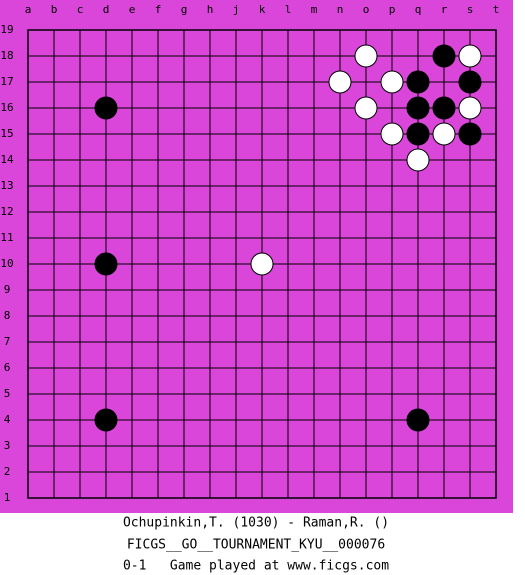 The image size is (525, 575). What do you see at coordinates (288, 9) in the screenshot?
I see `column-label: l` at bounding box center [288, 9].